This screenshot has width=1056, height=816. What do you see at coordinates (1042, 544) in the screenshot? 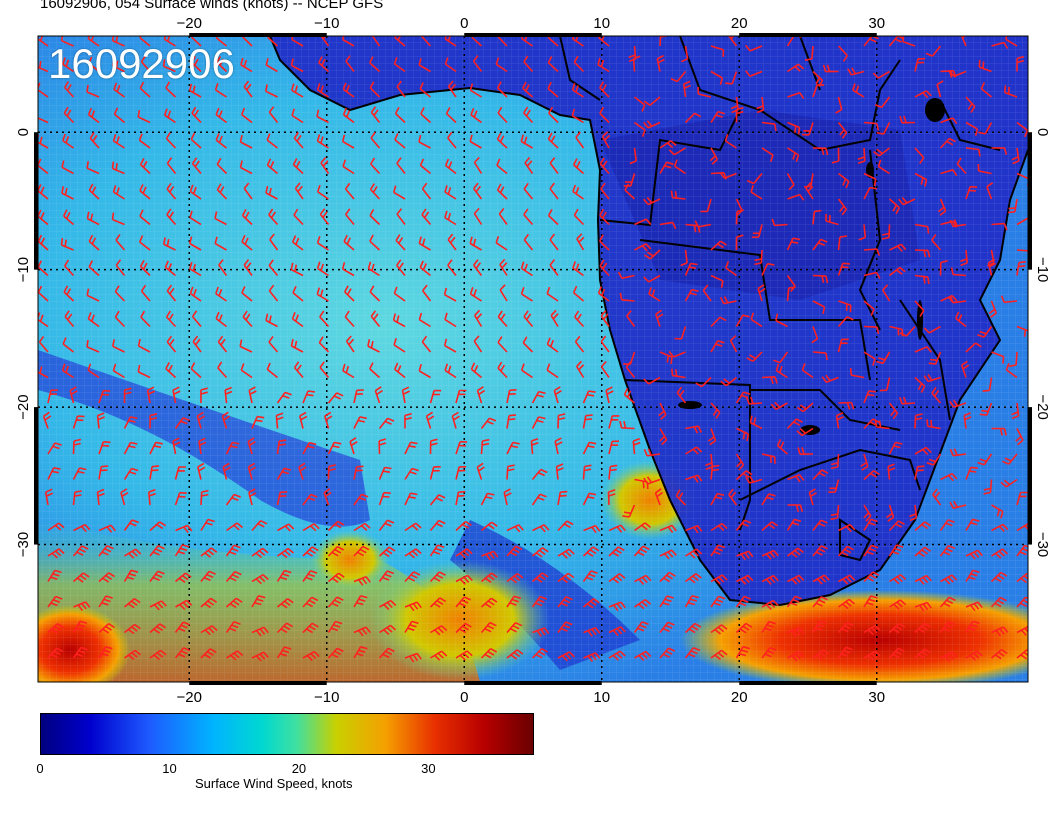
I see `lat-tick-right: −30` at bounding box center [1042, 544].